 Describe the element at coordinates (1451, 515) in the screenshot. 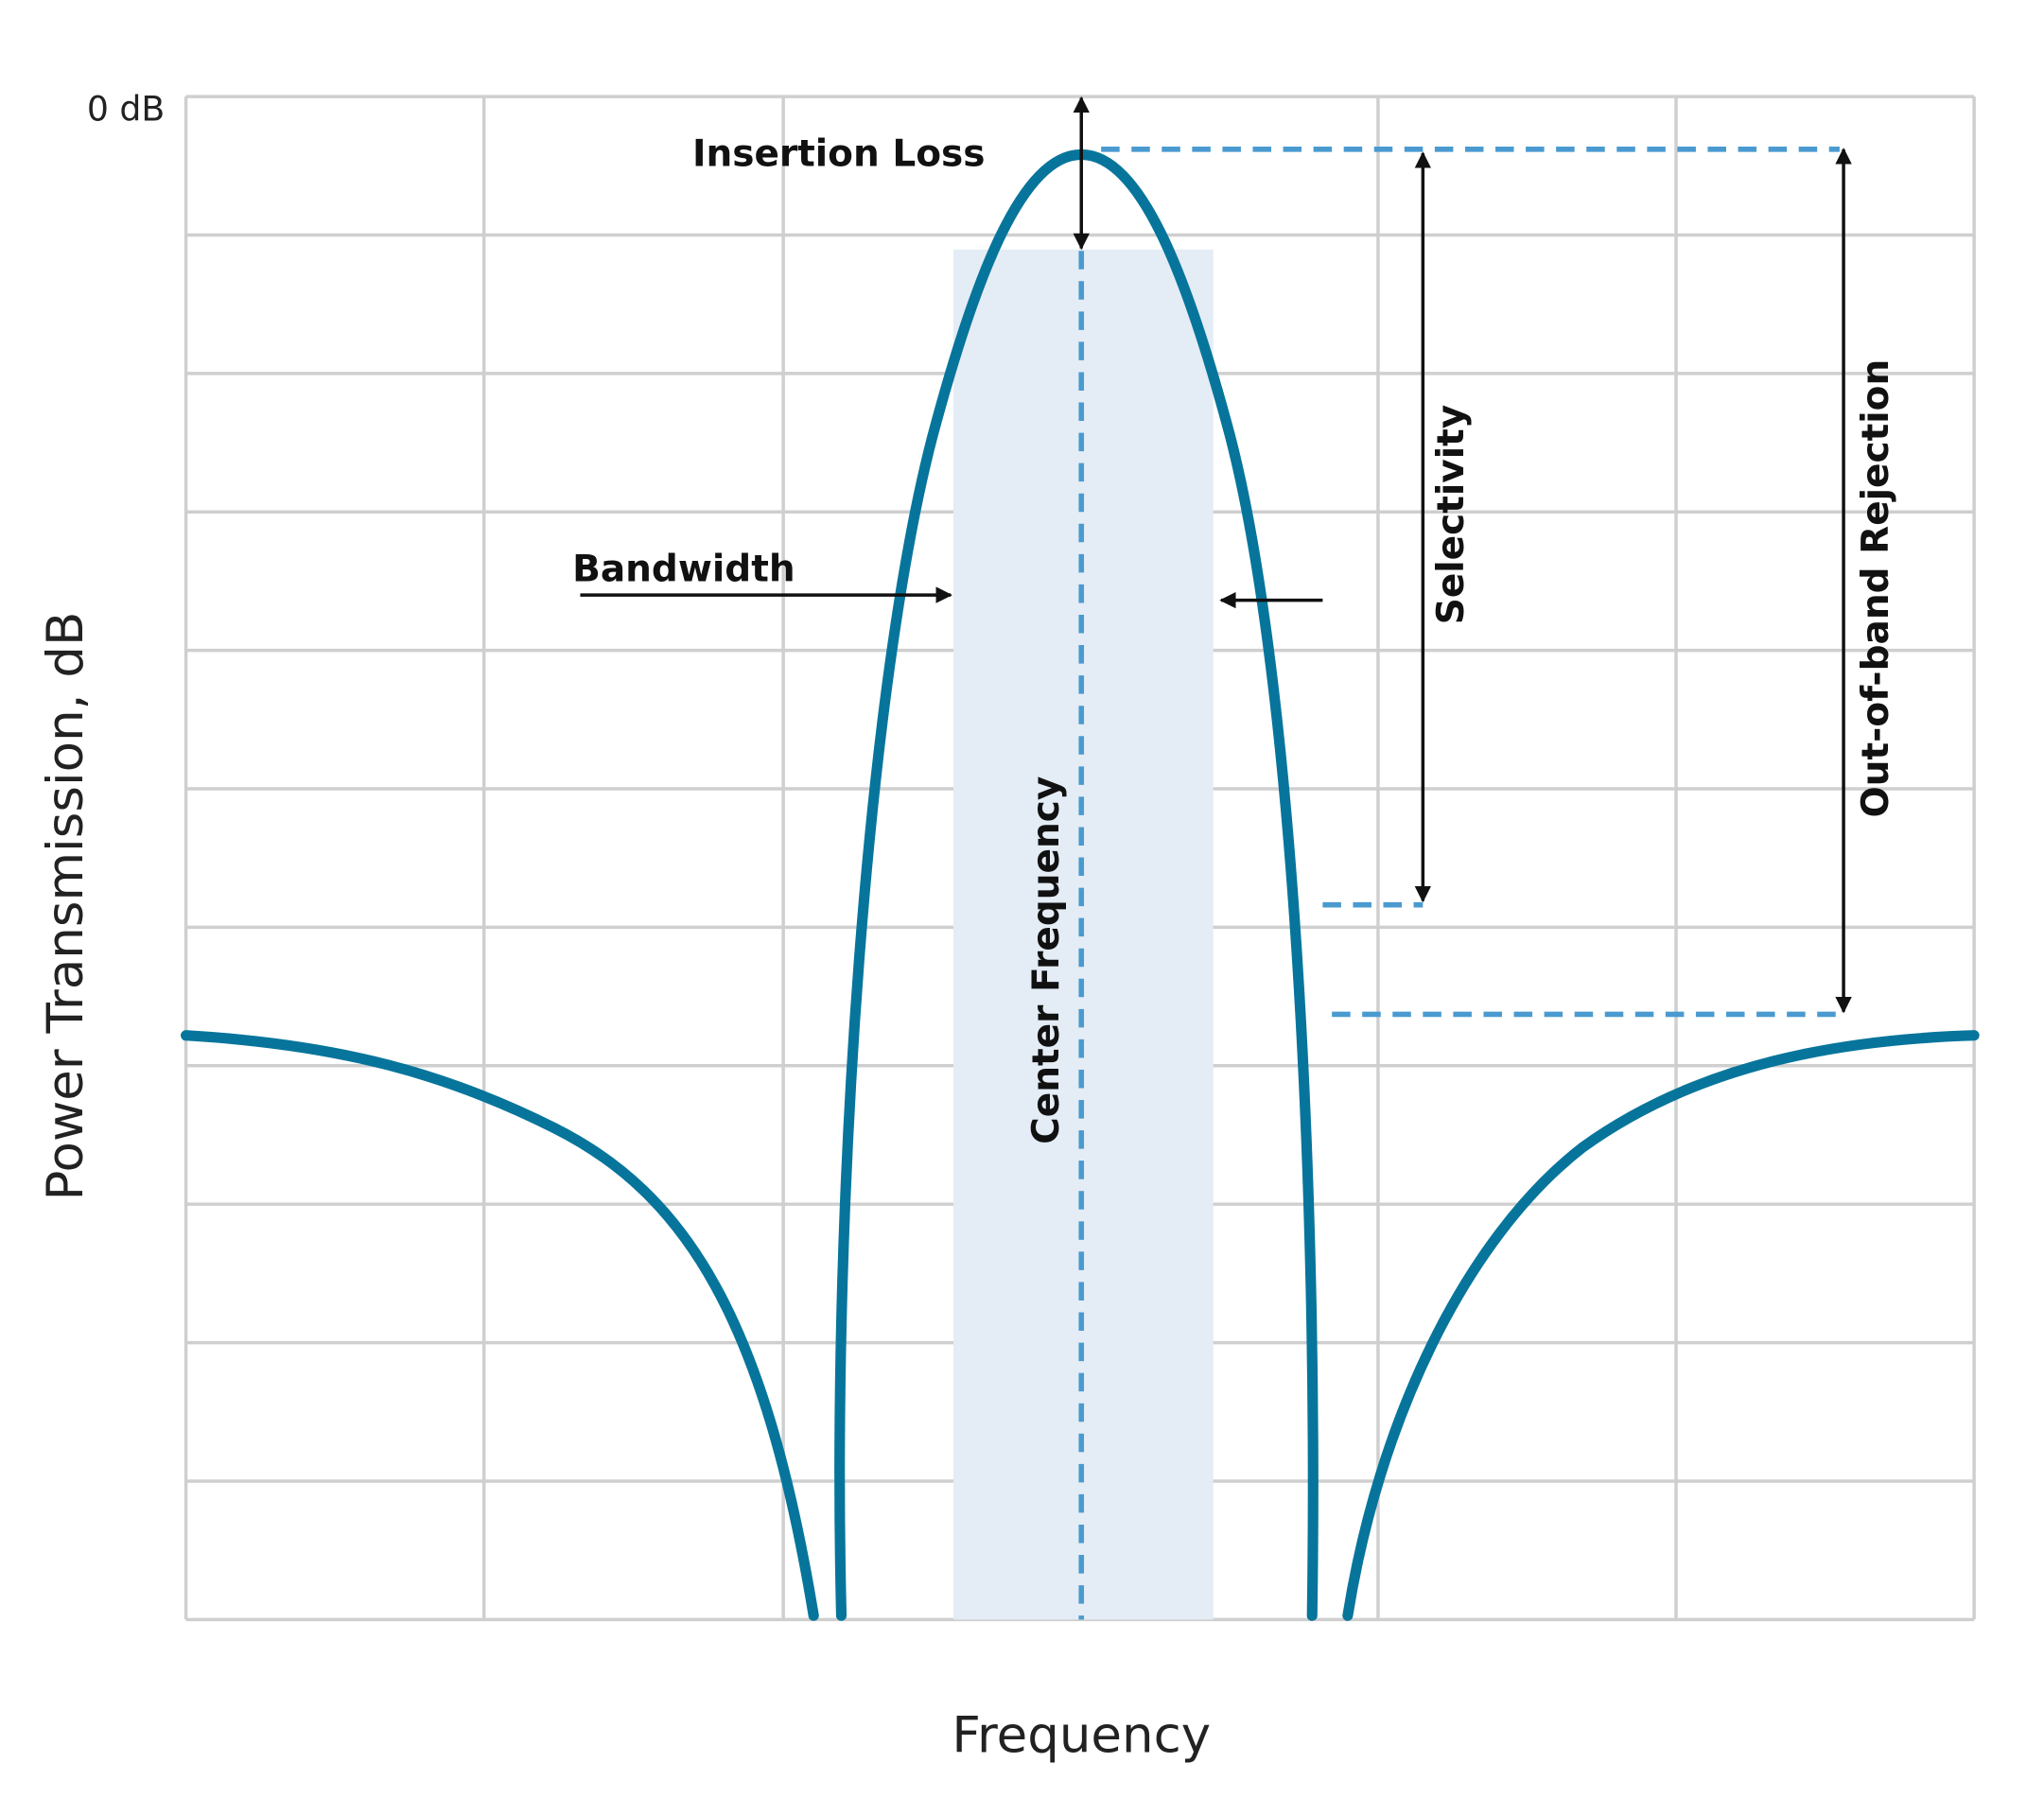

I see `selectivity-label: Selectivity` at that location.